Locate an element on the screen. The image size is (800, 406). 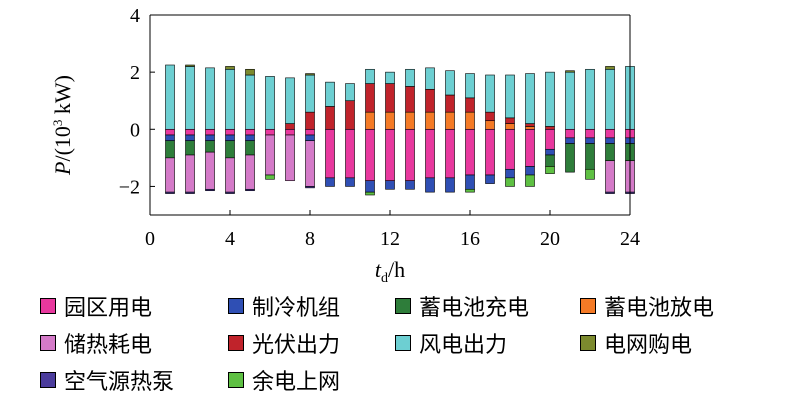
legend-label: 光伏出力 is located at coordinates (296, 345).